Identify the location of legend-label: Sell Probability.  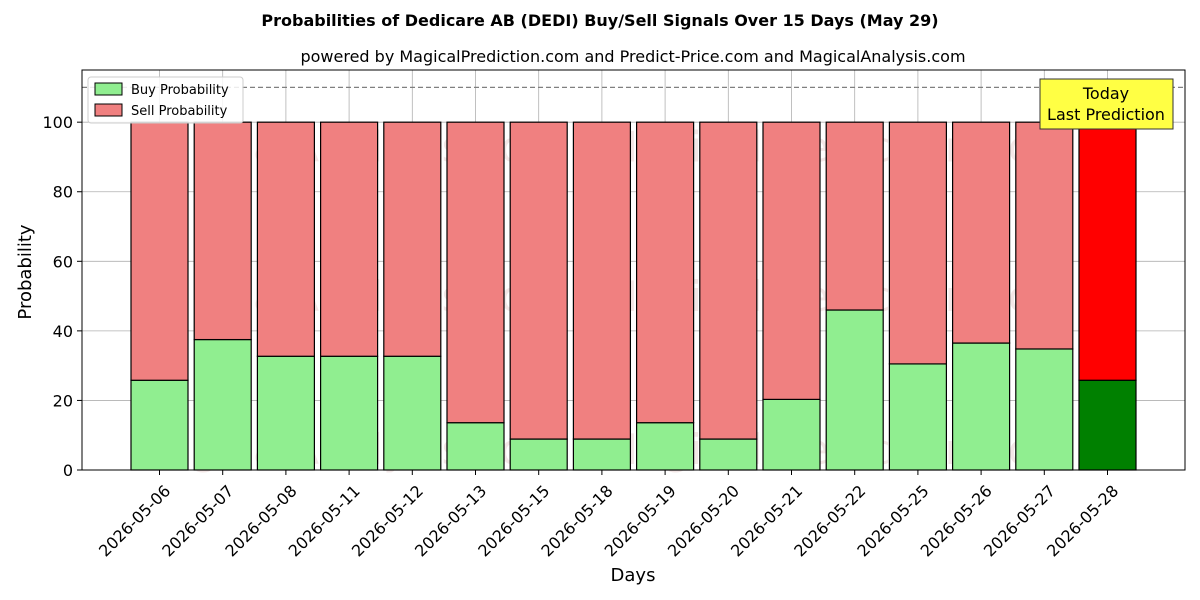
(179, 111).